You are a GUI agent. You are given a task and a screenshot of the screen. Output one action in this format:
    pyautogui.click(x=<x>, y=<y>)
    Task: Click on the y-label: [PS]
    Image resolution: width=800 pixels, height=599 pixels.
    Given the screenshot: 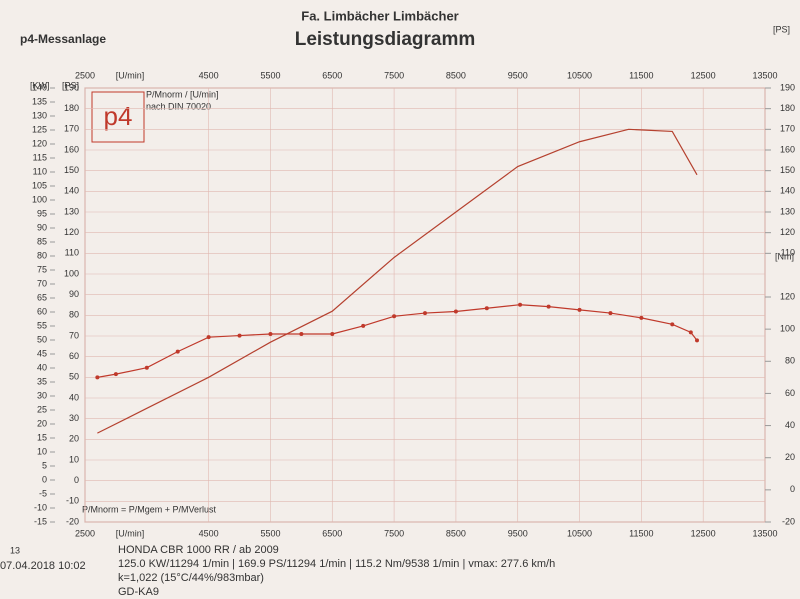 What is the action you would take?
    pyautogui.click(x=70, y=85)
    